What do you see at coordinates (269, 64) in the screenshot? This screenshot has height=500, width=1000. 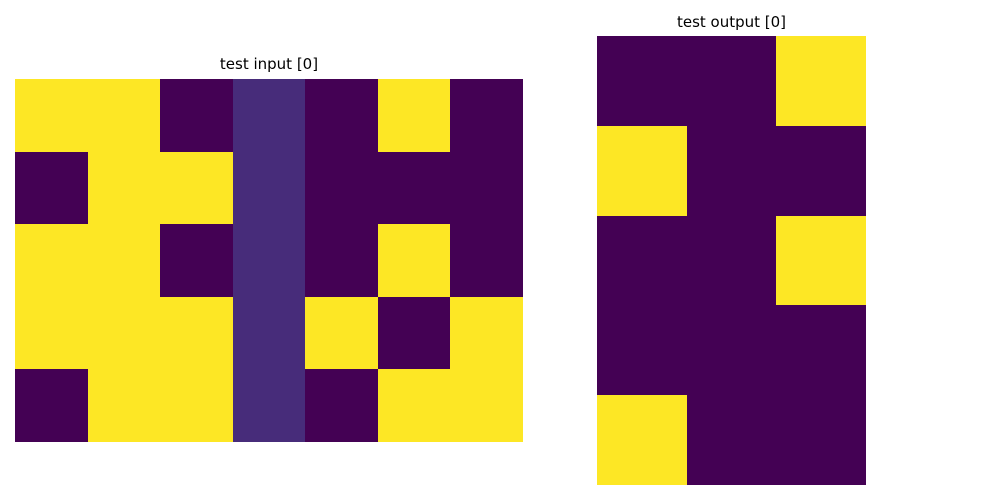 I see `input-panel-title: test input [0]` at bounding box center [269, 64].